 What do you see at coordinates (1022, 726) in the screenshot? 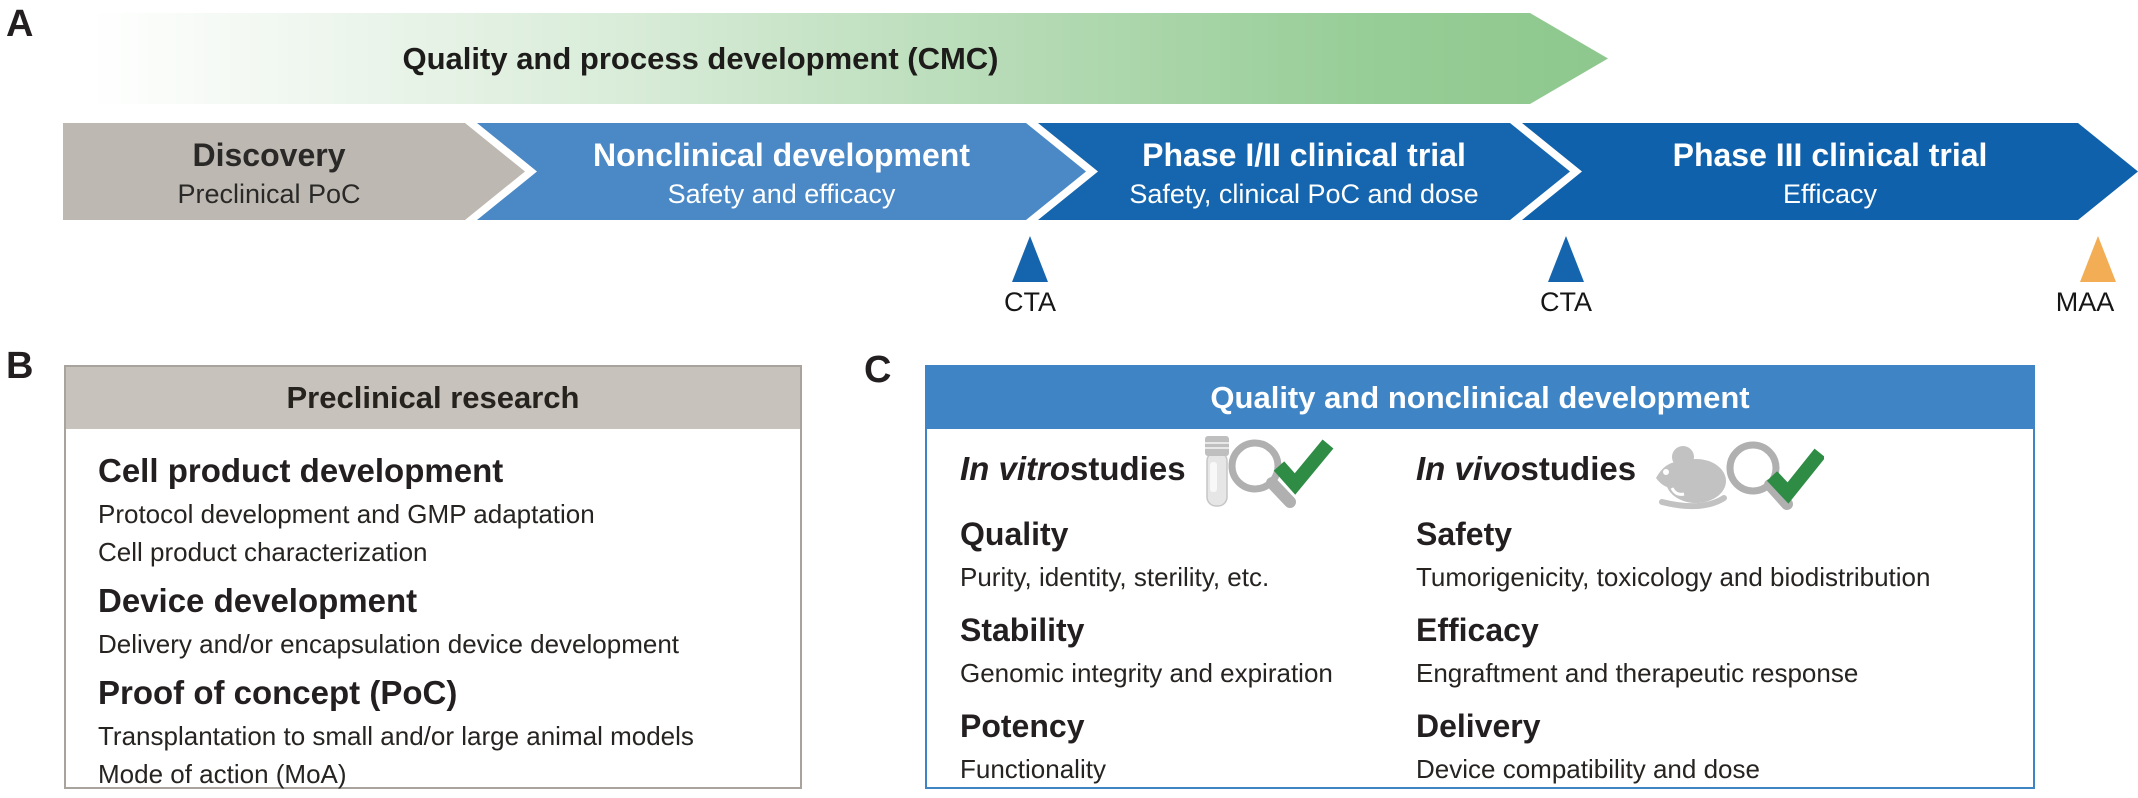
I see `item-title: Potency` at bounding box center [1022, 726].